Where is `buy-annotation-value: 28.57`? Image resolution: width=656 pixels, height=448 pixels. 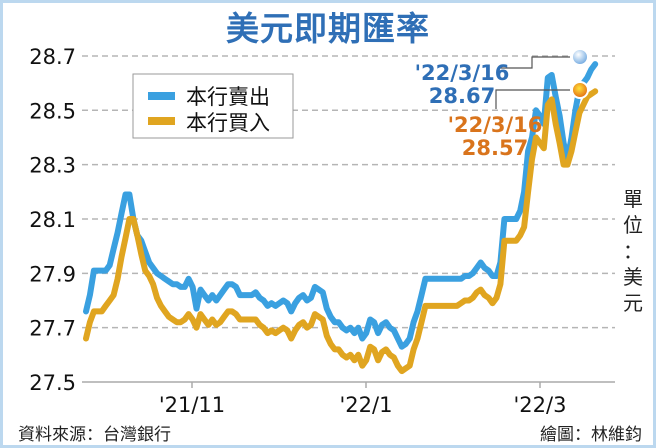
buy-annotation-value: 28.57 is located at coordinates (495, 148).